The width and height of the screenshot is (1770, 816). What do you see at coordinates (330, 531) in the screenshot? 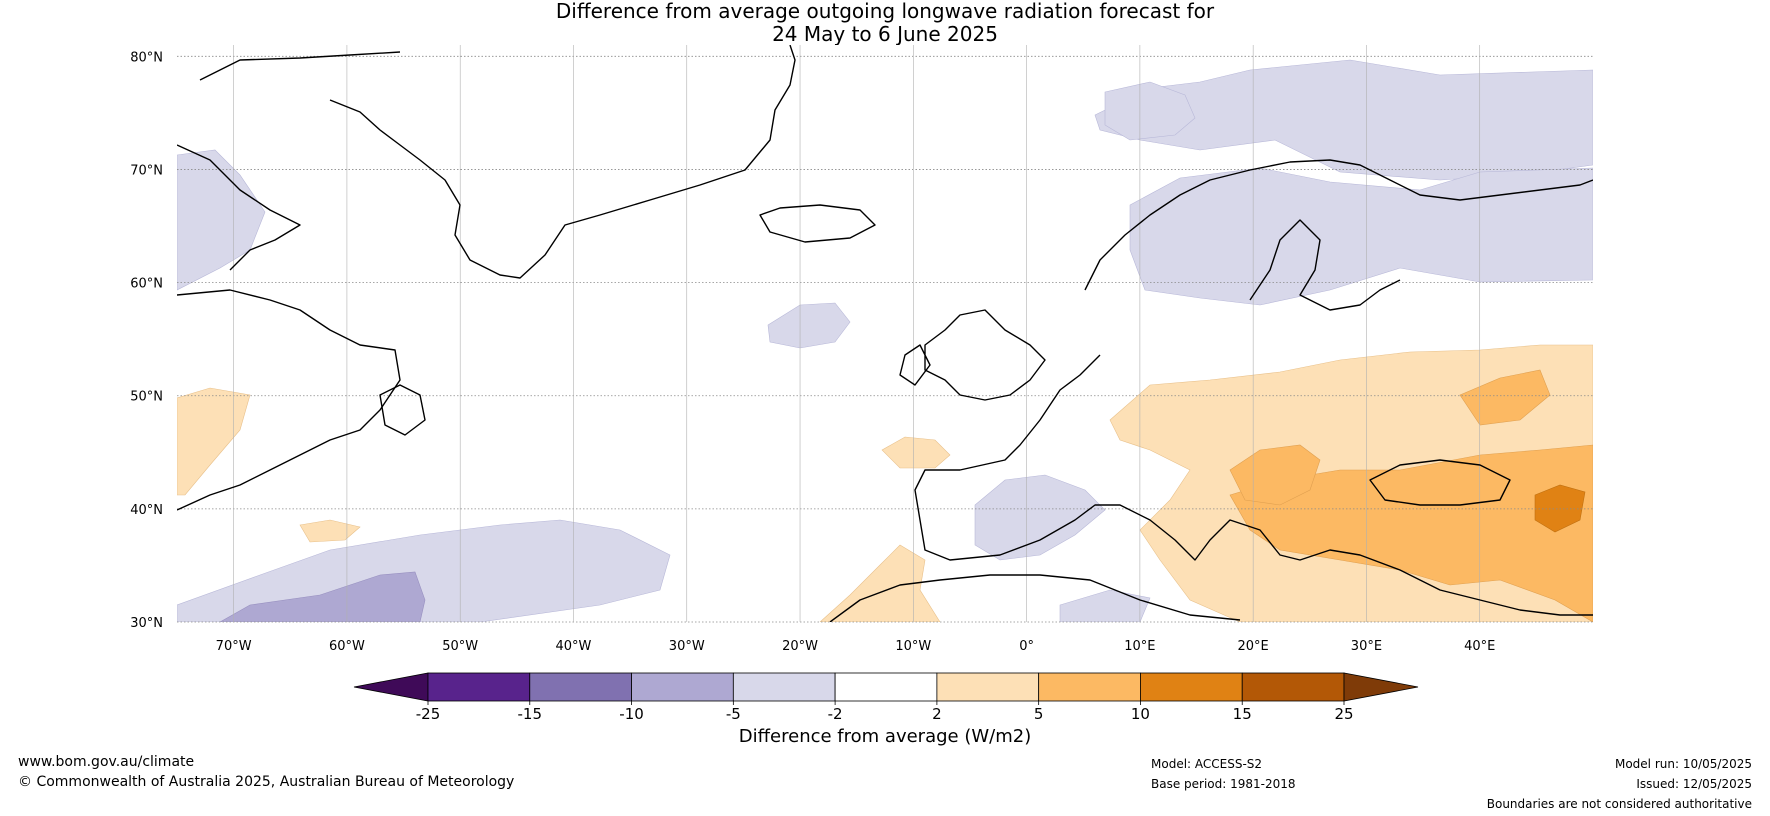
I see `anomaly-region-atlantic-west` at bounding box center [330, 531].